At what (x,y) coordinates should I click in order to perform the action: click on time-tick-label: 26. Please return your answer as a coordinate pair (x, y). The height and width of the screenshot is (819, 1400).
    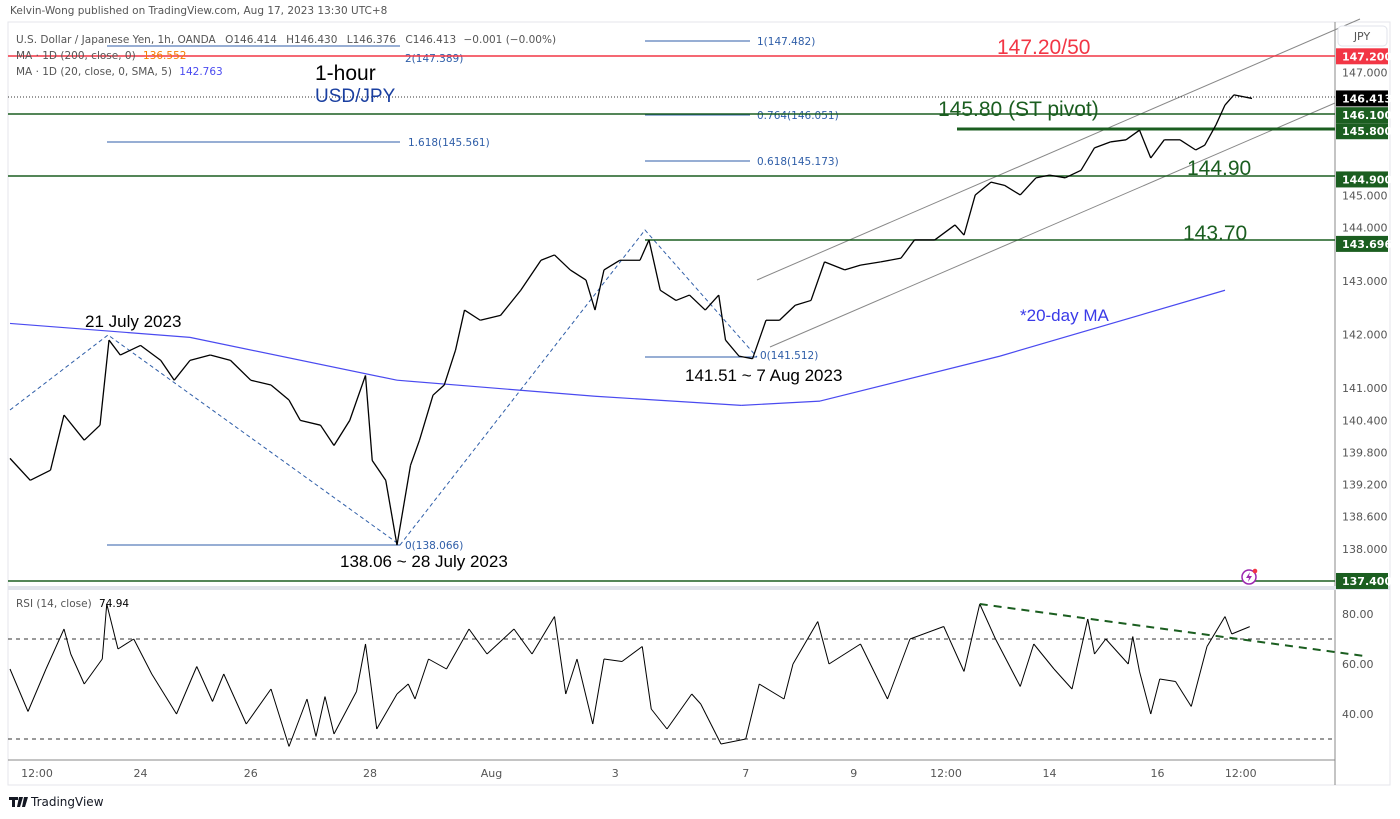
    Looking at the image, I should click on (251, 773).